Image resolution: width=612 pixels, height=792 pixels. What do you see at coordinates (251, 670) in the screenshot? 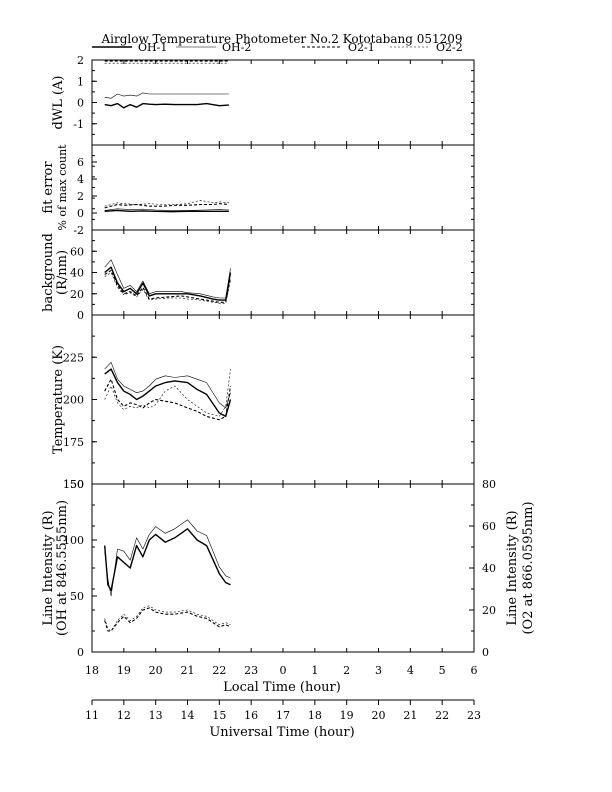
I see `local-time-tick-label: 23` at bounding box center [251, 670].